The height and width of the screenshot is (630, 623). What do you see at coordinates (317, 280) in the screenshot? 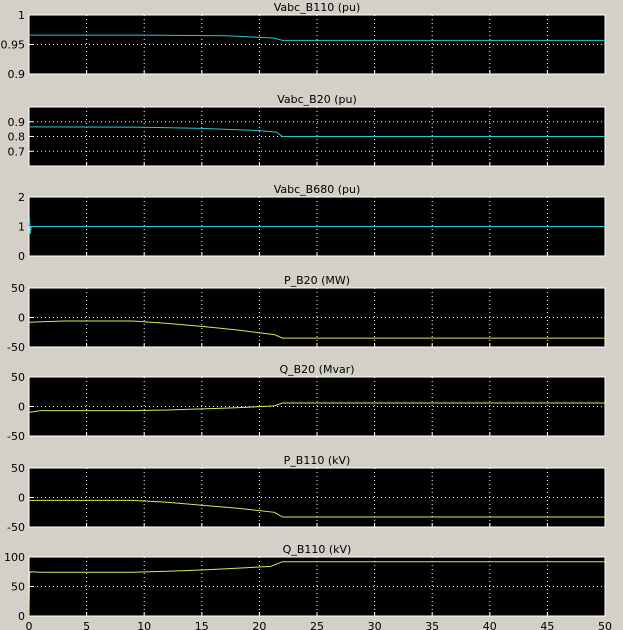
I see `panel-title: P_B20 (MW)` at bounding box center [317, 280].